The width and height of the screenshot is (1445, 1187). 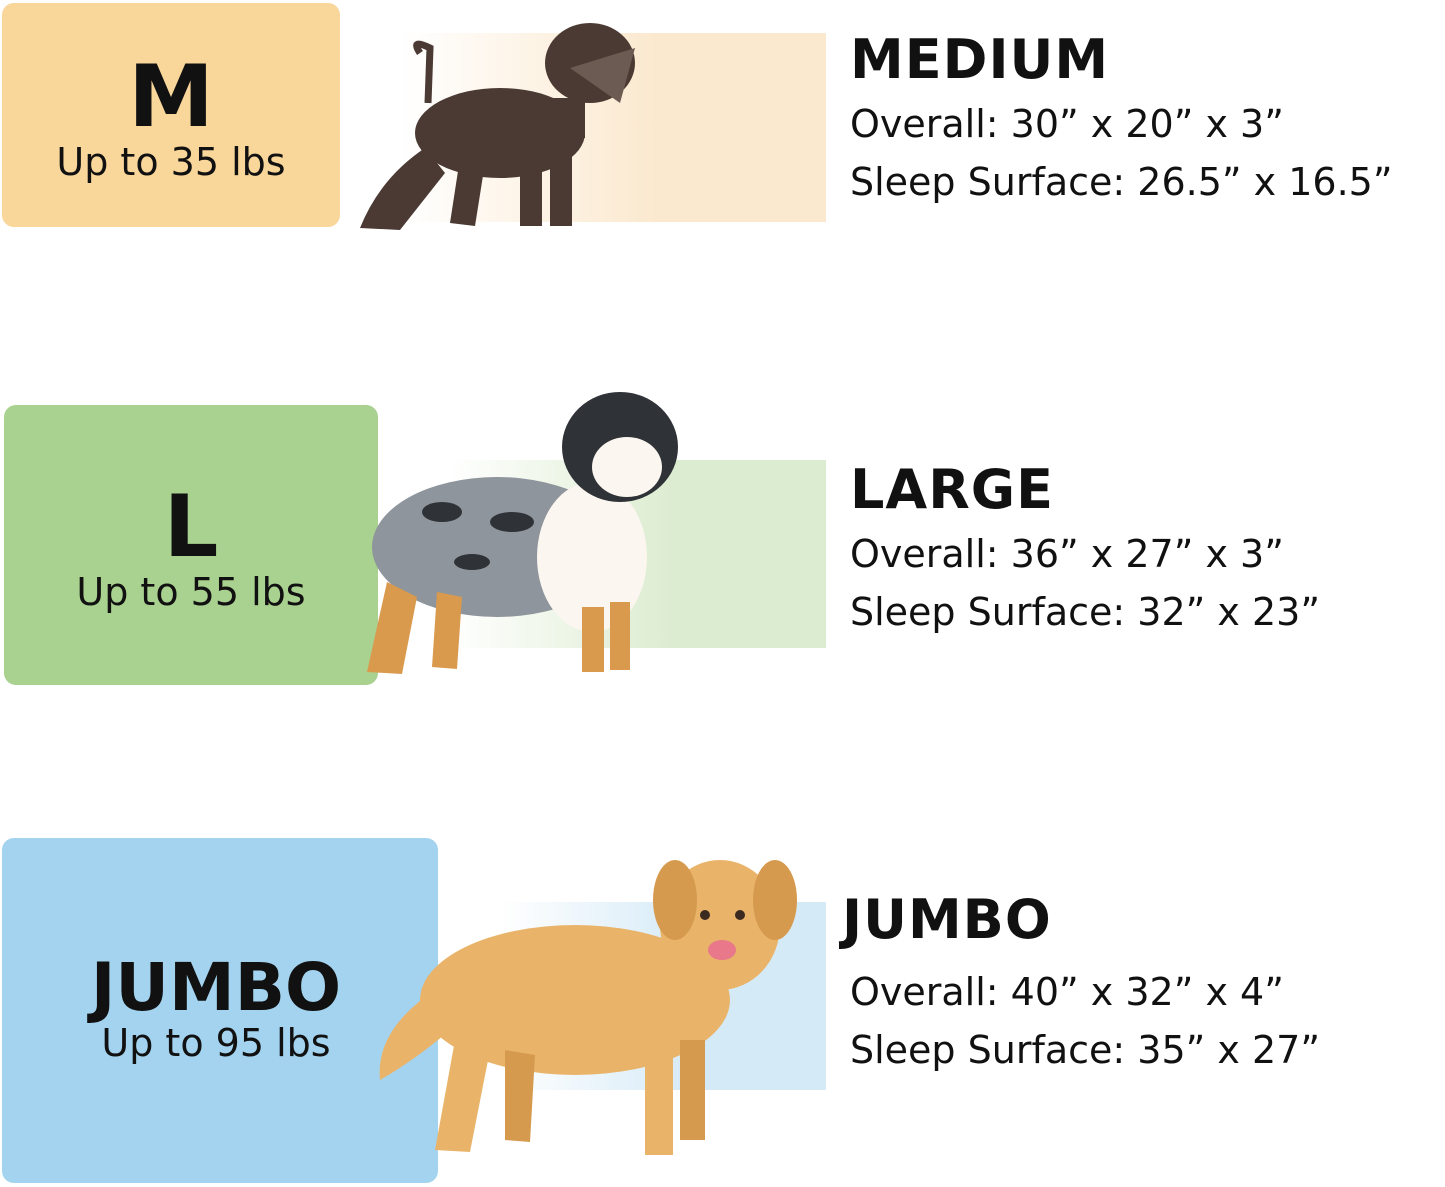 What do you see at coordinates (216, 1042) in the screenshot?
I see `weight-limit: Up to 95 lbs` at bounding box center [216, 1042].